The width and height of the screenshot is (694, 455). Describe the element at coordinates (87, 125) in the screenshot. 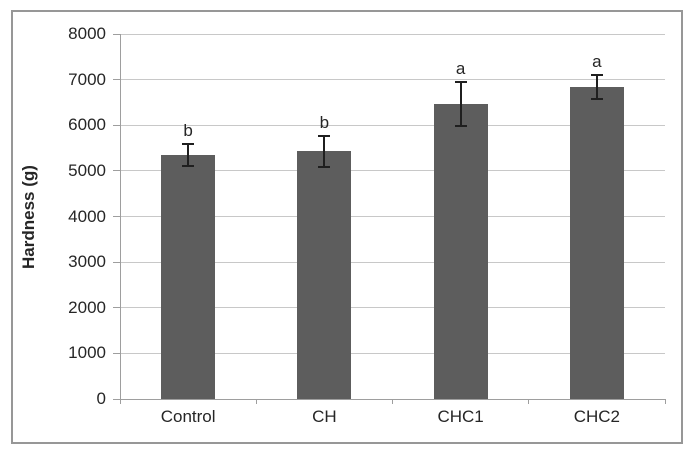

I see `y-tick-label: 6000` at that location.